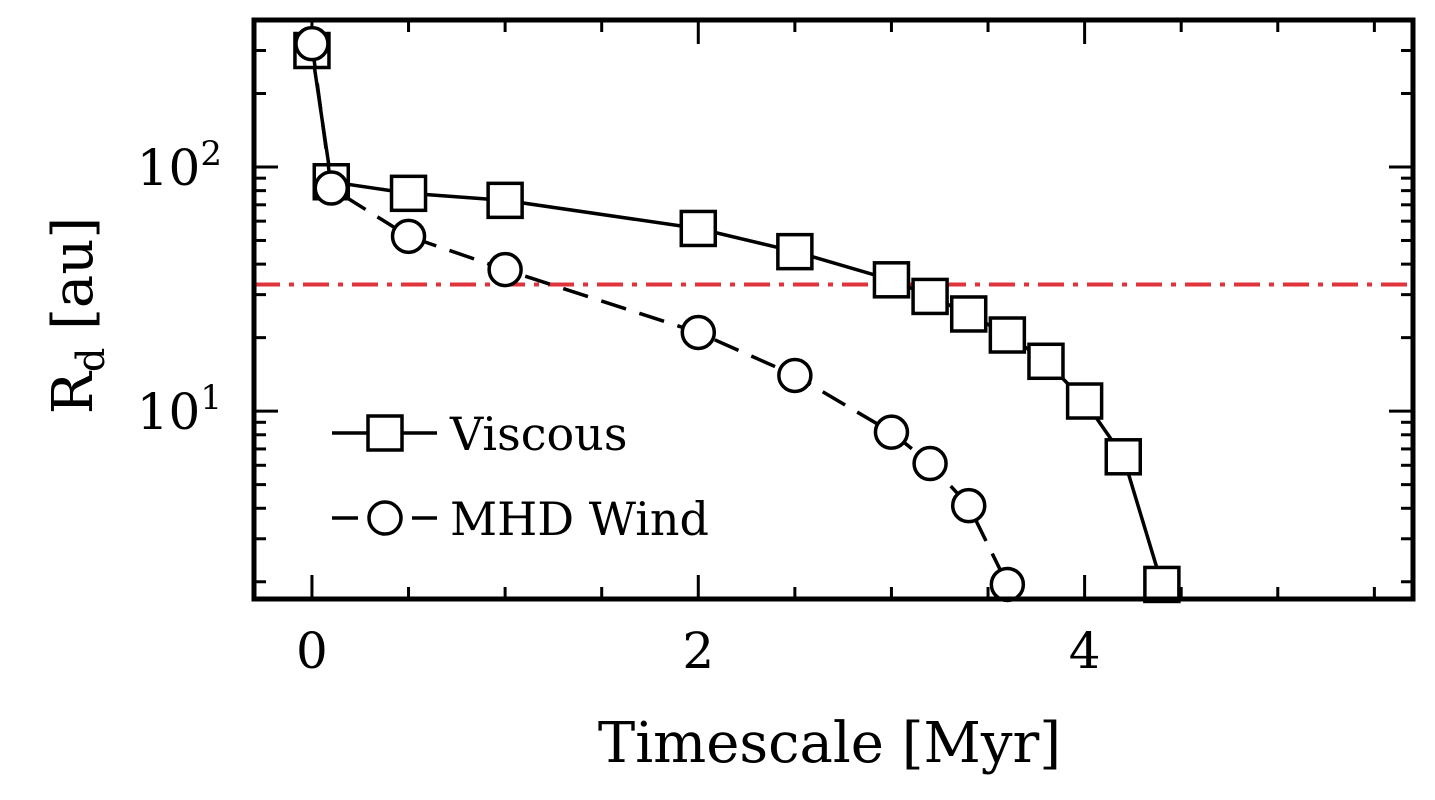 The image size is (1435, 800). What do you see at coordinates (520, 476) in the screenshot?
I see `legend: Viscous MHD Wind` at bounding box center [520, 476].